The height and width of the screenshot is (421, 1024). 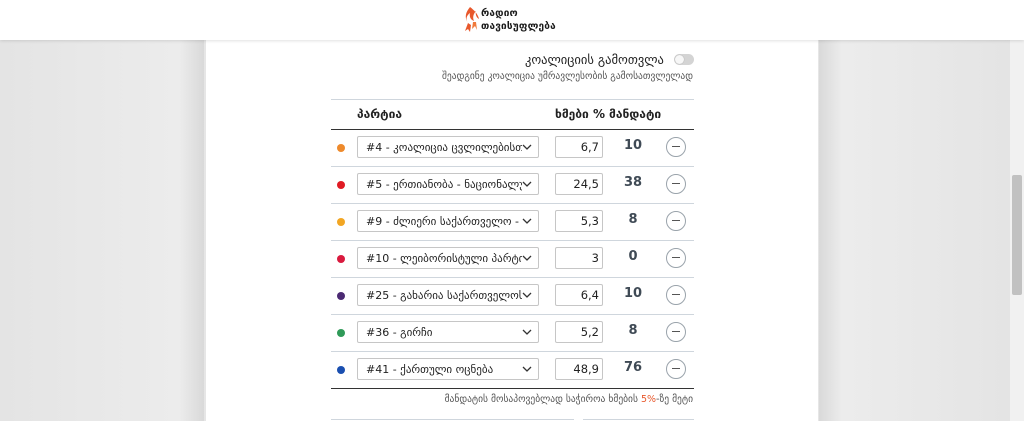 I want to click on party-select: #9 - ძლიერი საქართველო - ლელო, so click(x=448, y=221).